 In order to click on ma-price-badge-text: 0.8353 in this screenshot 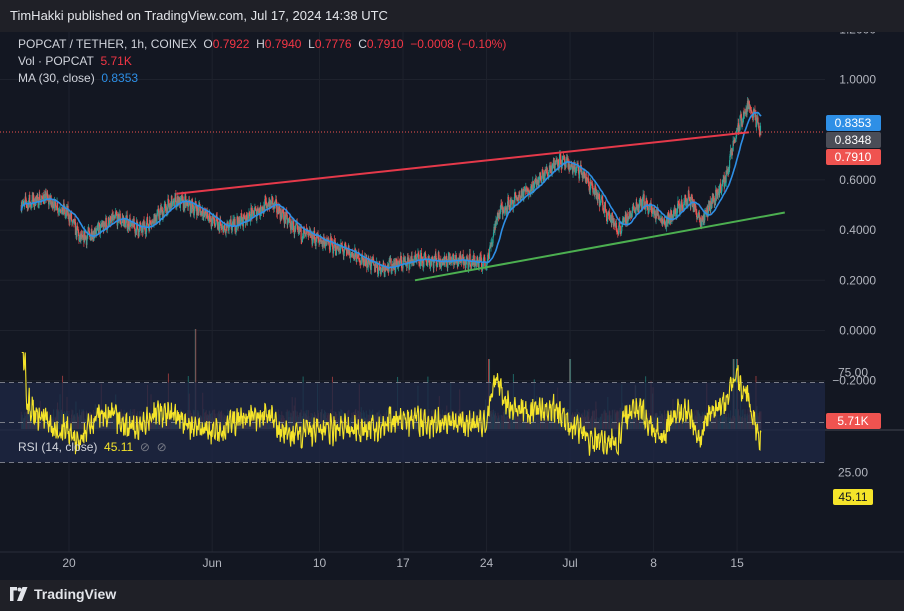, I will do `click(853, 123)`.